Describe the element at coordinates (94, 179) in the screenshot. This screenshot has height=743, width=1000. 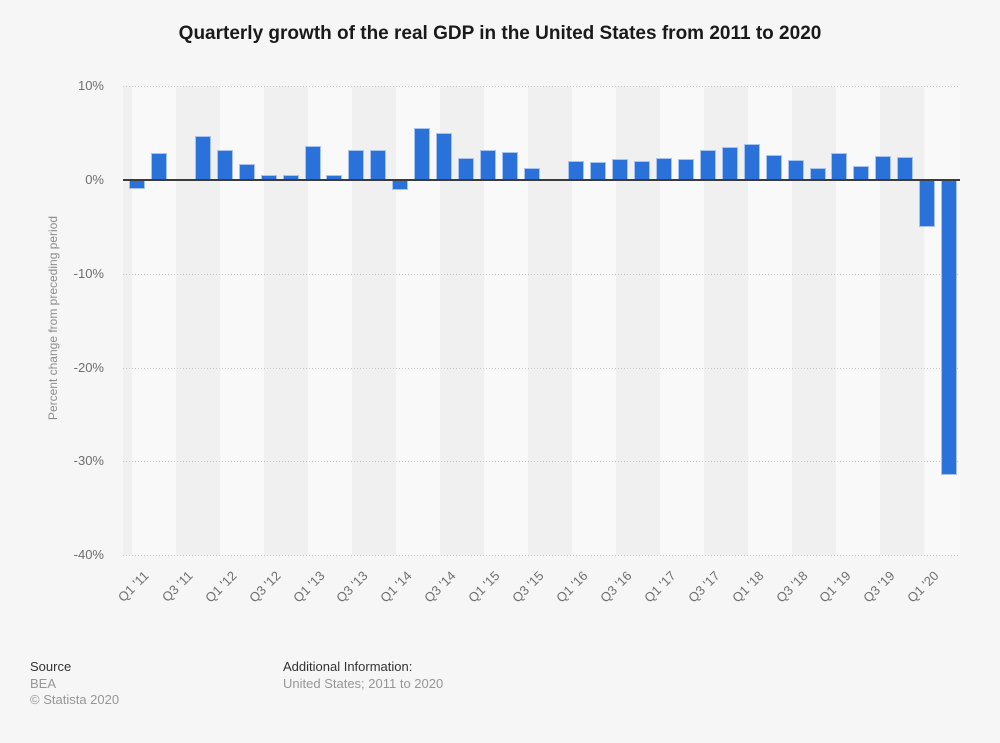
I see `y-axis-tick-label: 0%` at that location.